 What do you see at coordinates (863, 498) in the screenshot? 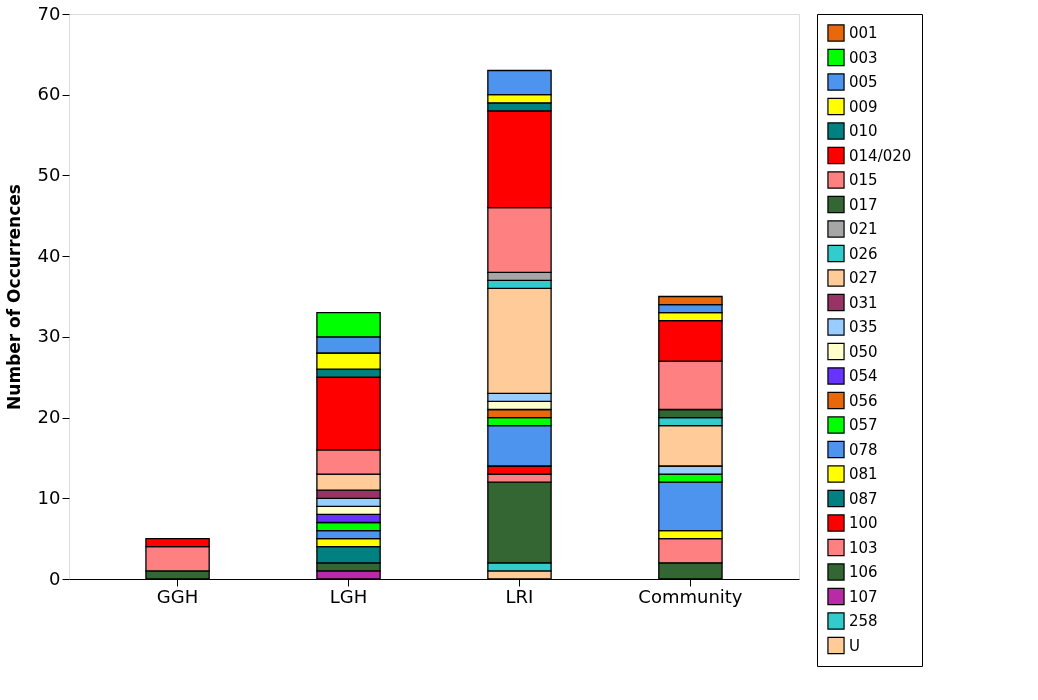
I see `legend-label: 087` at bounding box center [863, 498].